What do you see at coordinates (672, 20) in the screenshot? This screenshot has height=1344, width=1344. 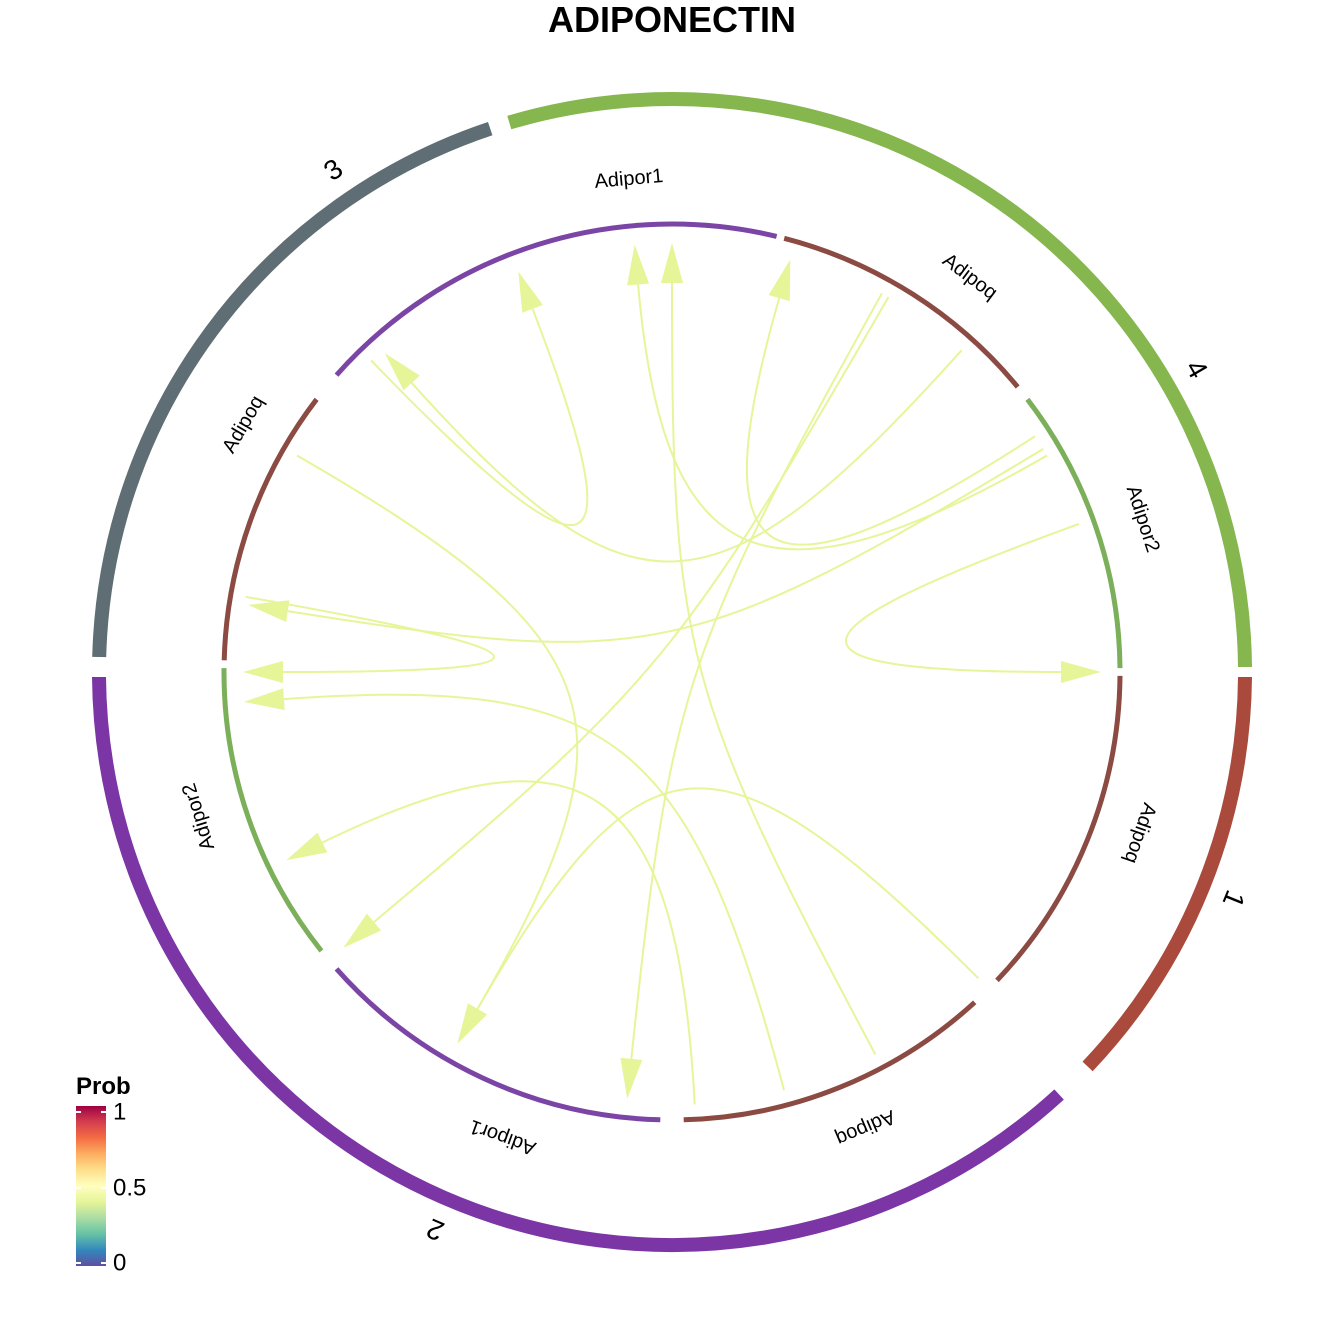 I see `chart-title: ADIPONECTIN` at bounding box center [672, 20].